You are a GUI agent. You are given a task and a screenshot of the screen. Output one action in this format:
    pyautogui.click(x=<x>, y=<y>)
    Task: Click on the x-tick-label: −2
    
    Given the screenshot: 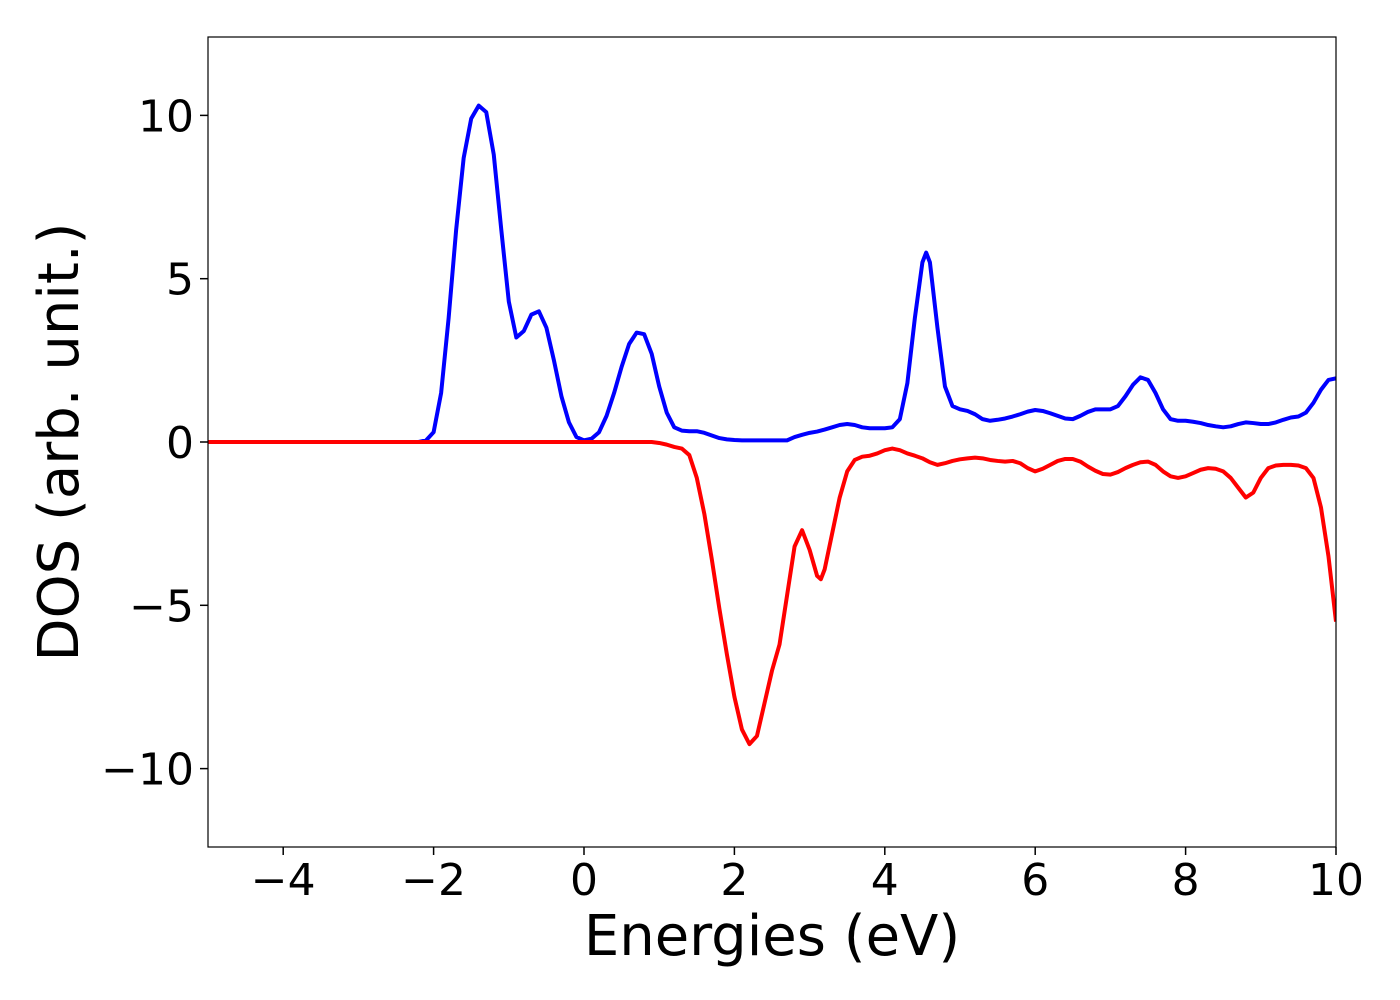 What is the action you would take?
    pyautogui.click(x=433, y=880)
    